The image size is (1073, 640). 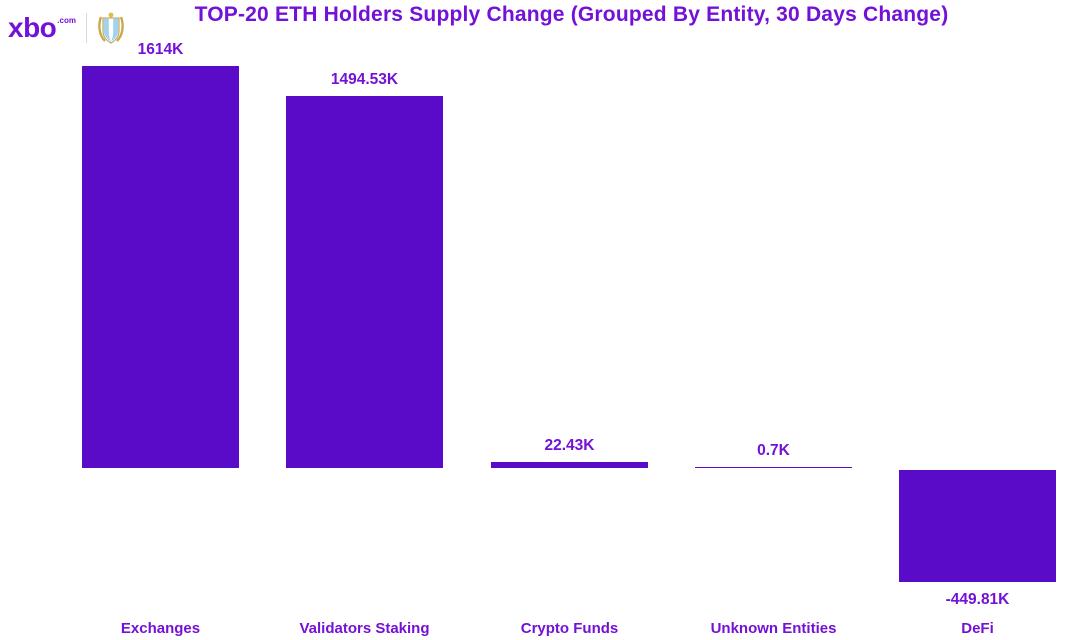 I want to click on bar-value-label-unknown-entities: 0.7K, so click(x=773, y=450).